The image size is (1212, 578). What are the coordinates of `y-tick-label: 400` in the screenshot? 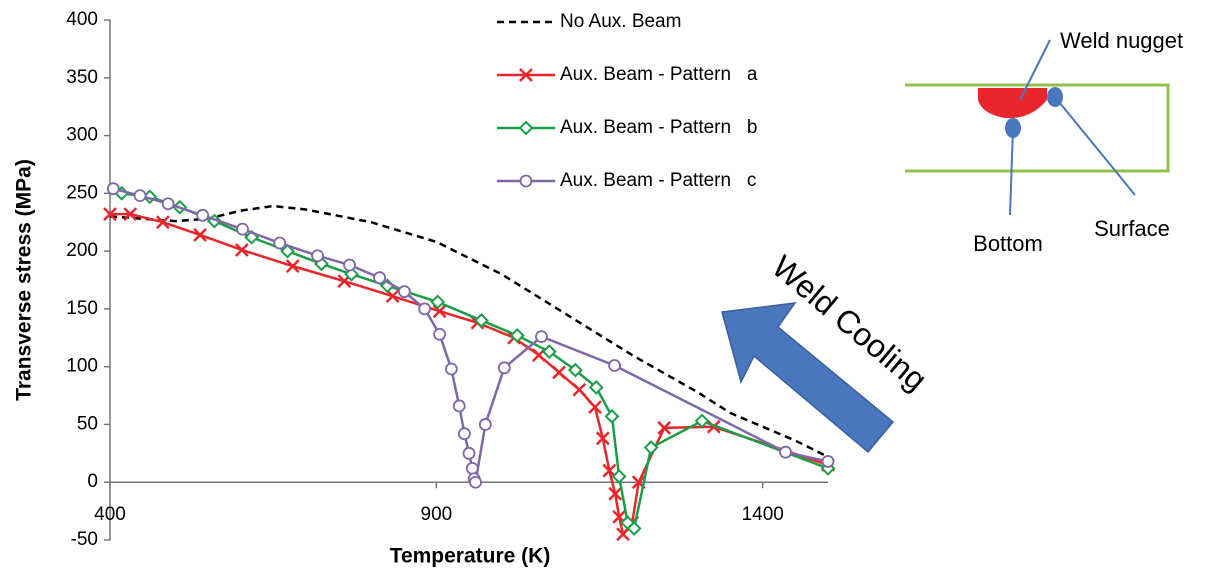 It's located at (82, 19).